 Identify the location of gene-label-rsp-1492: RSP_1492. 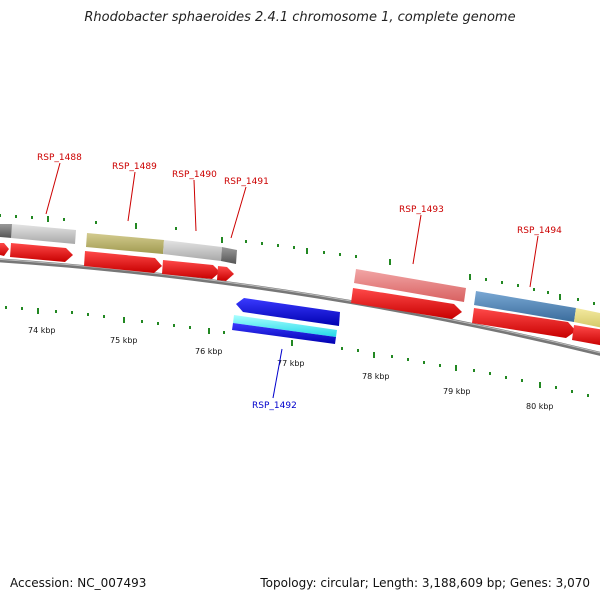
(274, 406).